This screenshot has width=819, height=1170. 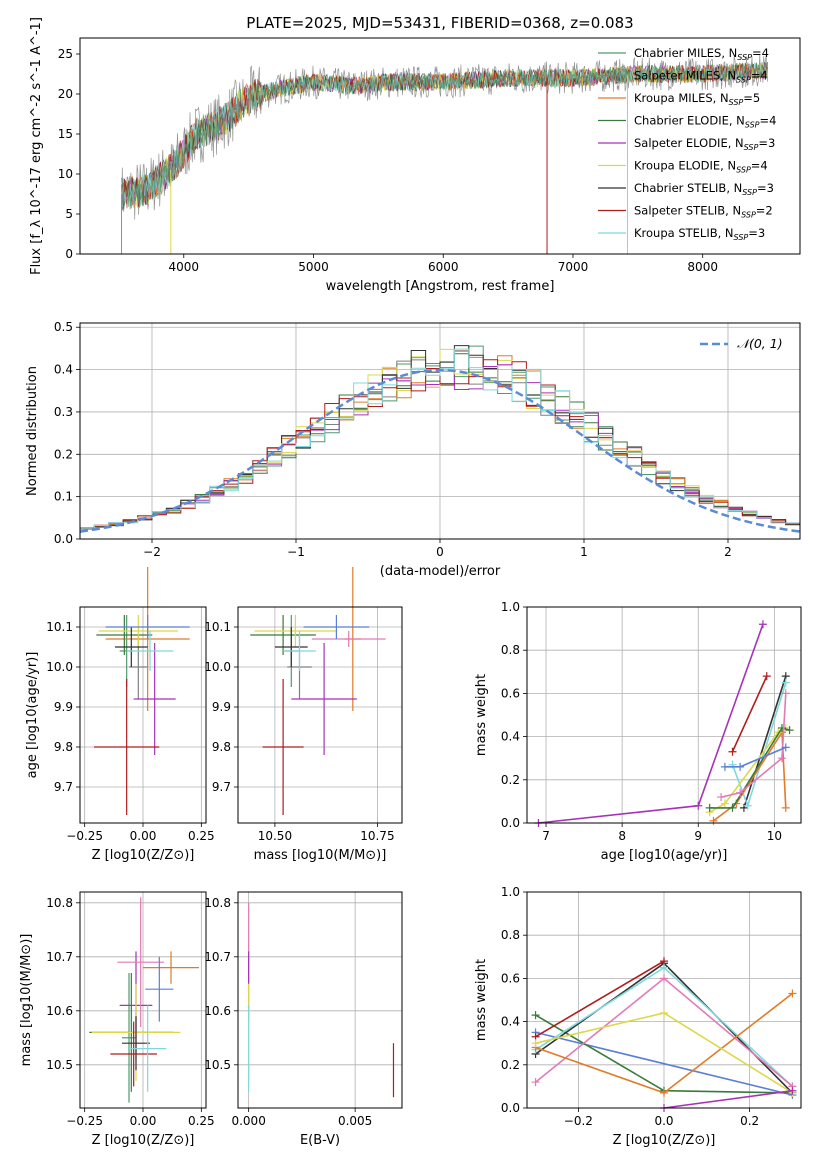 I want to click on y-tick-label: 0.1, so click(x=63, y=497).